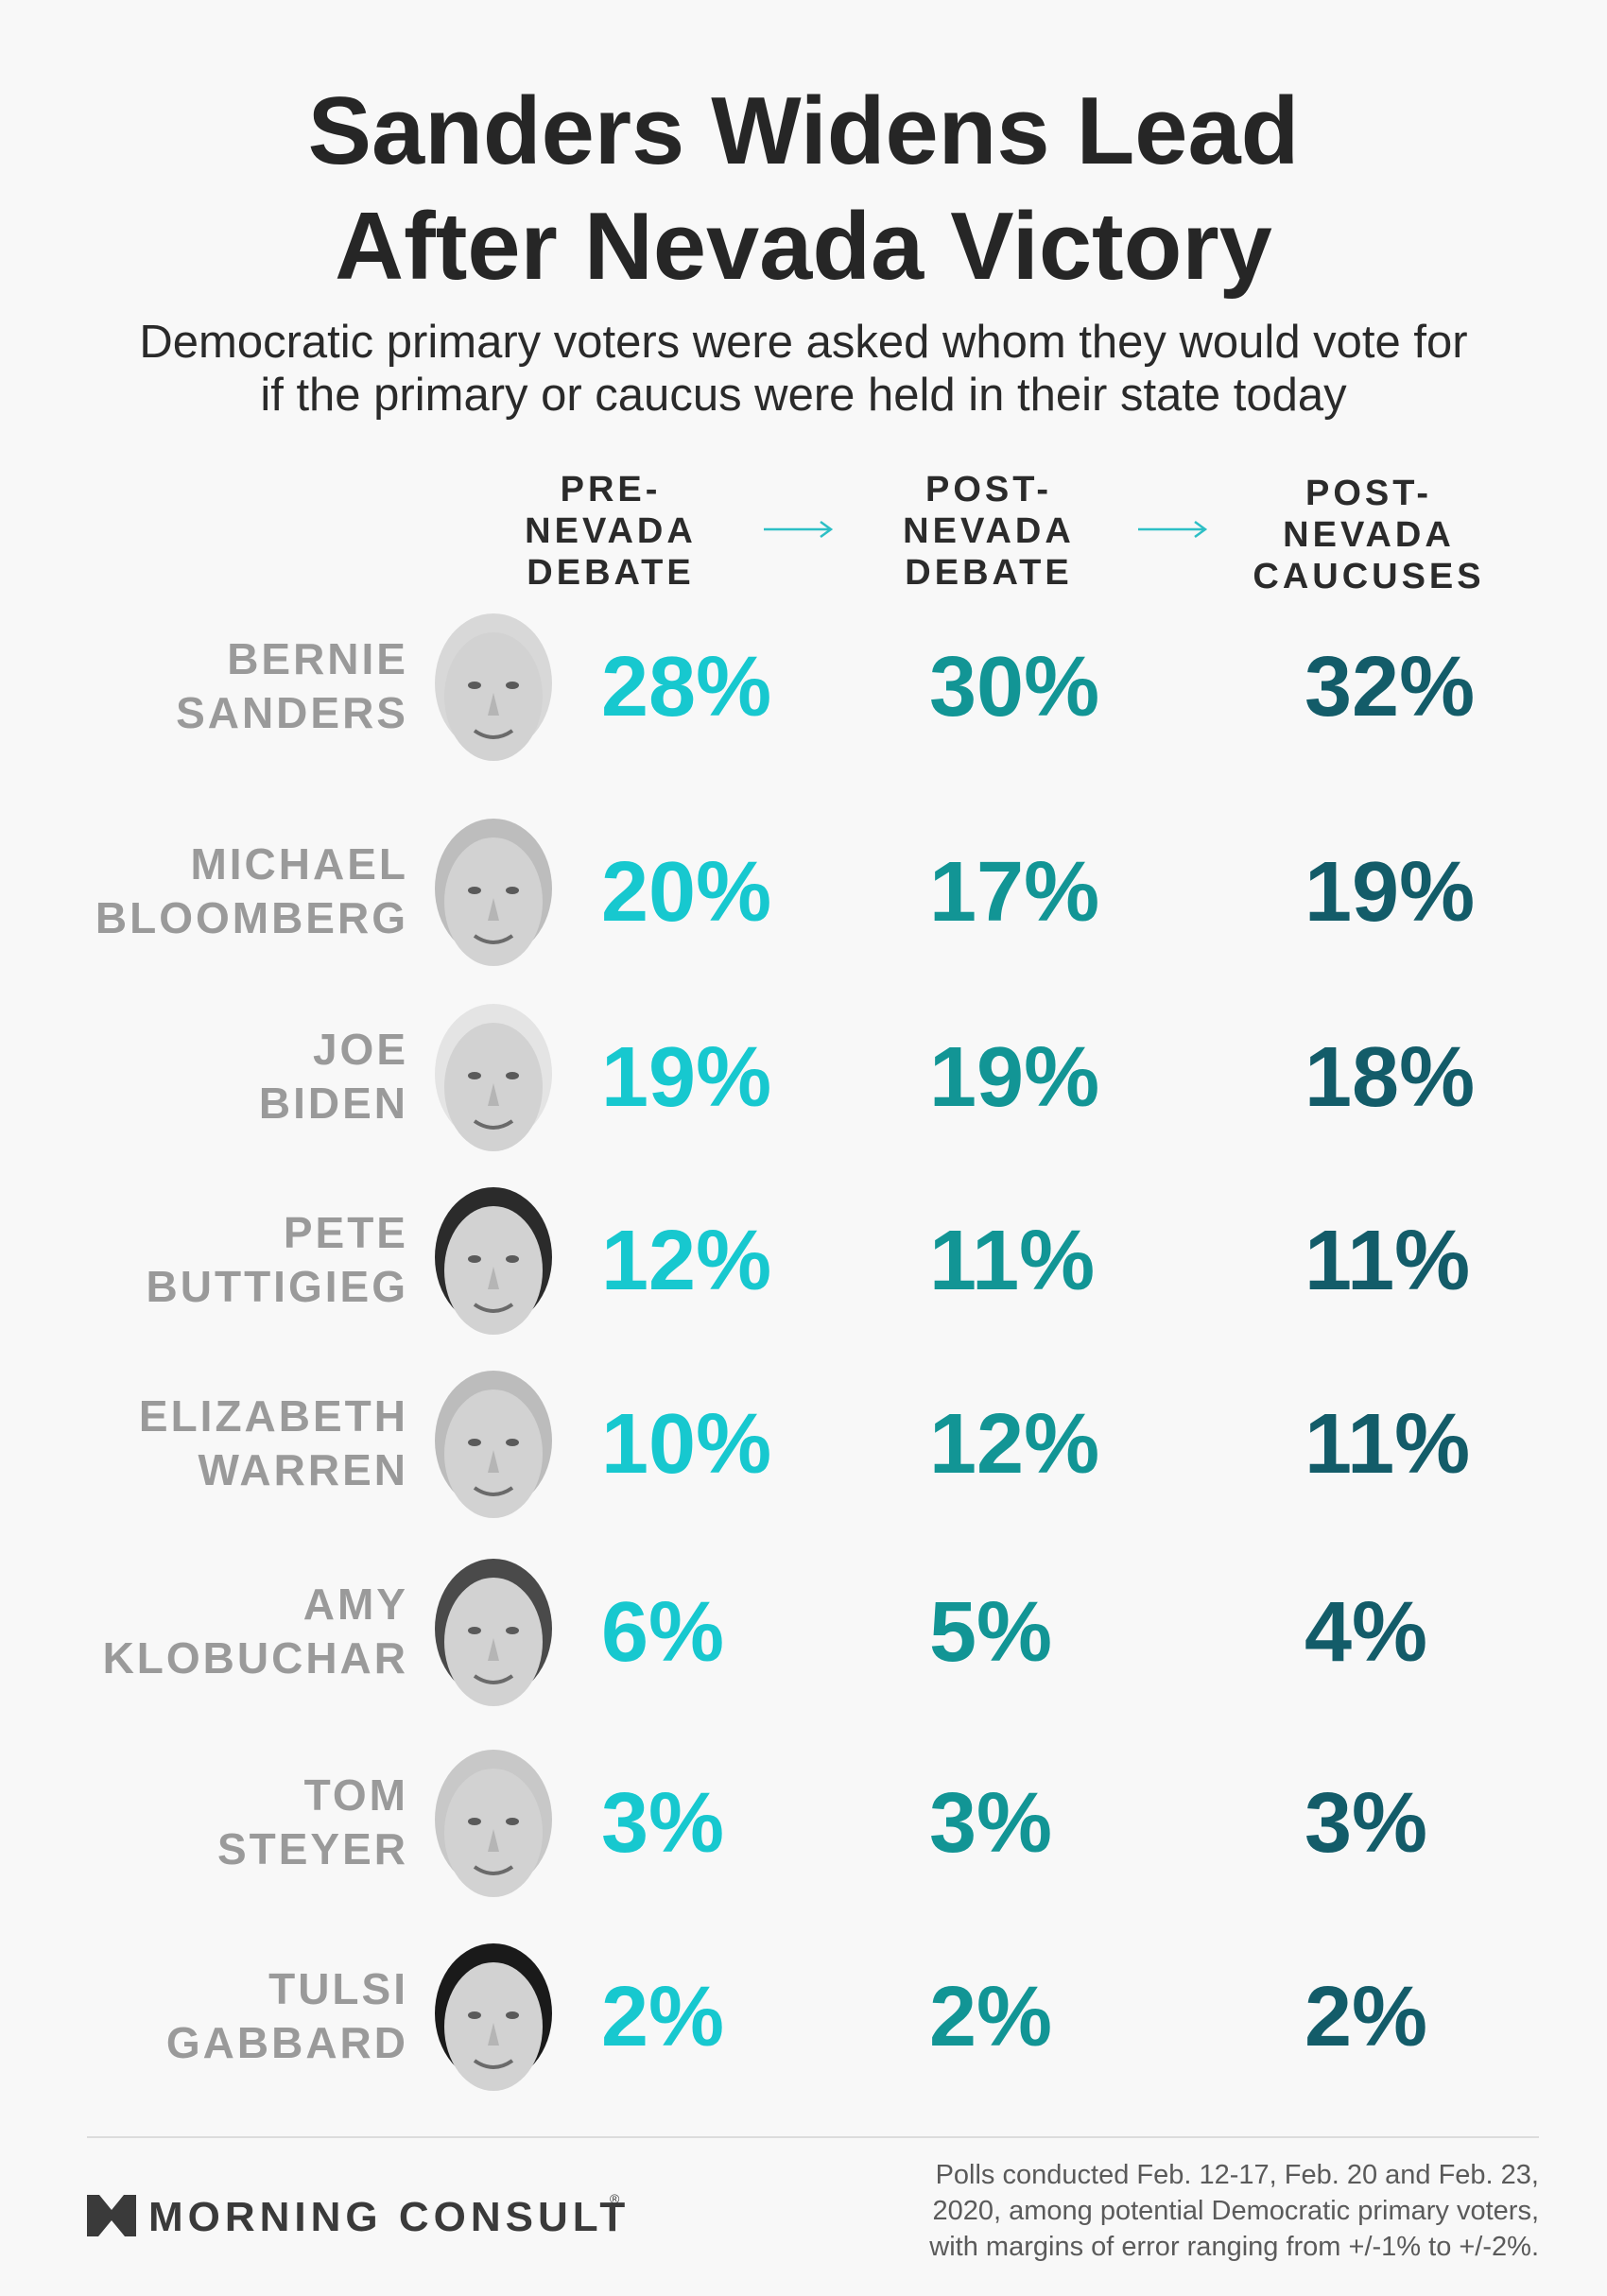 The height and width of the screenshot is (2296, 1607). I want to click on title-line-1: Sanders Widens Lead, so click(803, 131).